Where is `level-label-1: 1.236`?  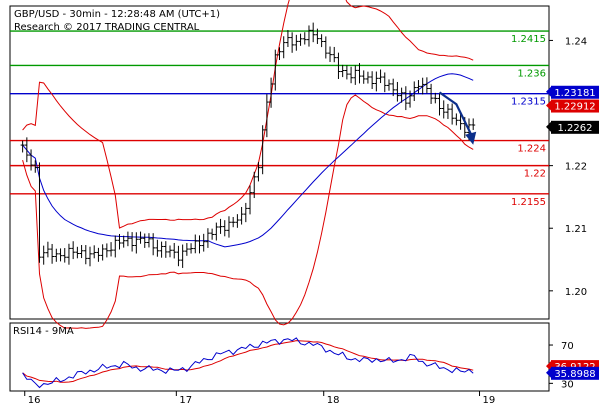
level-label-1: 1.236 is located at coordinates (531, 73).